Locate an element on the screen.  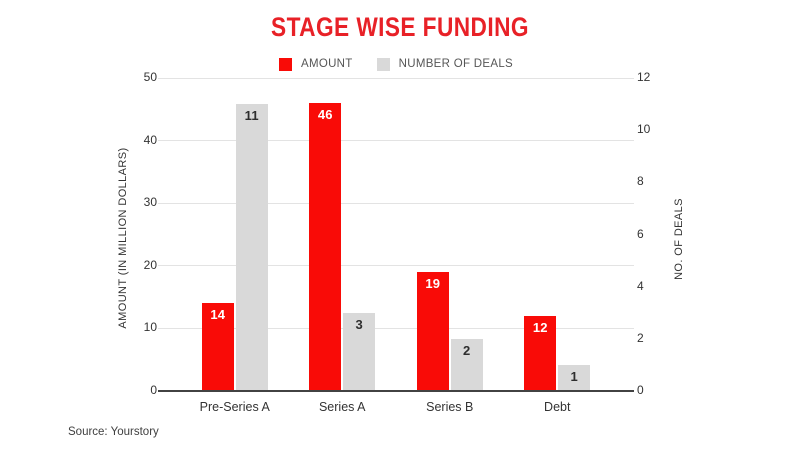
x-label-series-b: Series B is located at coordinates (450, 407).